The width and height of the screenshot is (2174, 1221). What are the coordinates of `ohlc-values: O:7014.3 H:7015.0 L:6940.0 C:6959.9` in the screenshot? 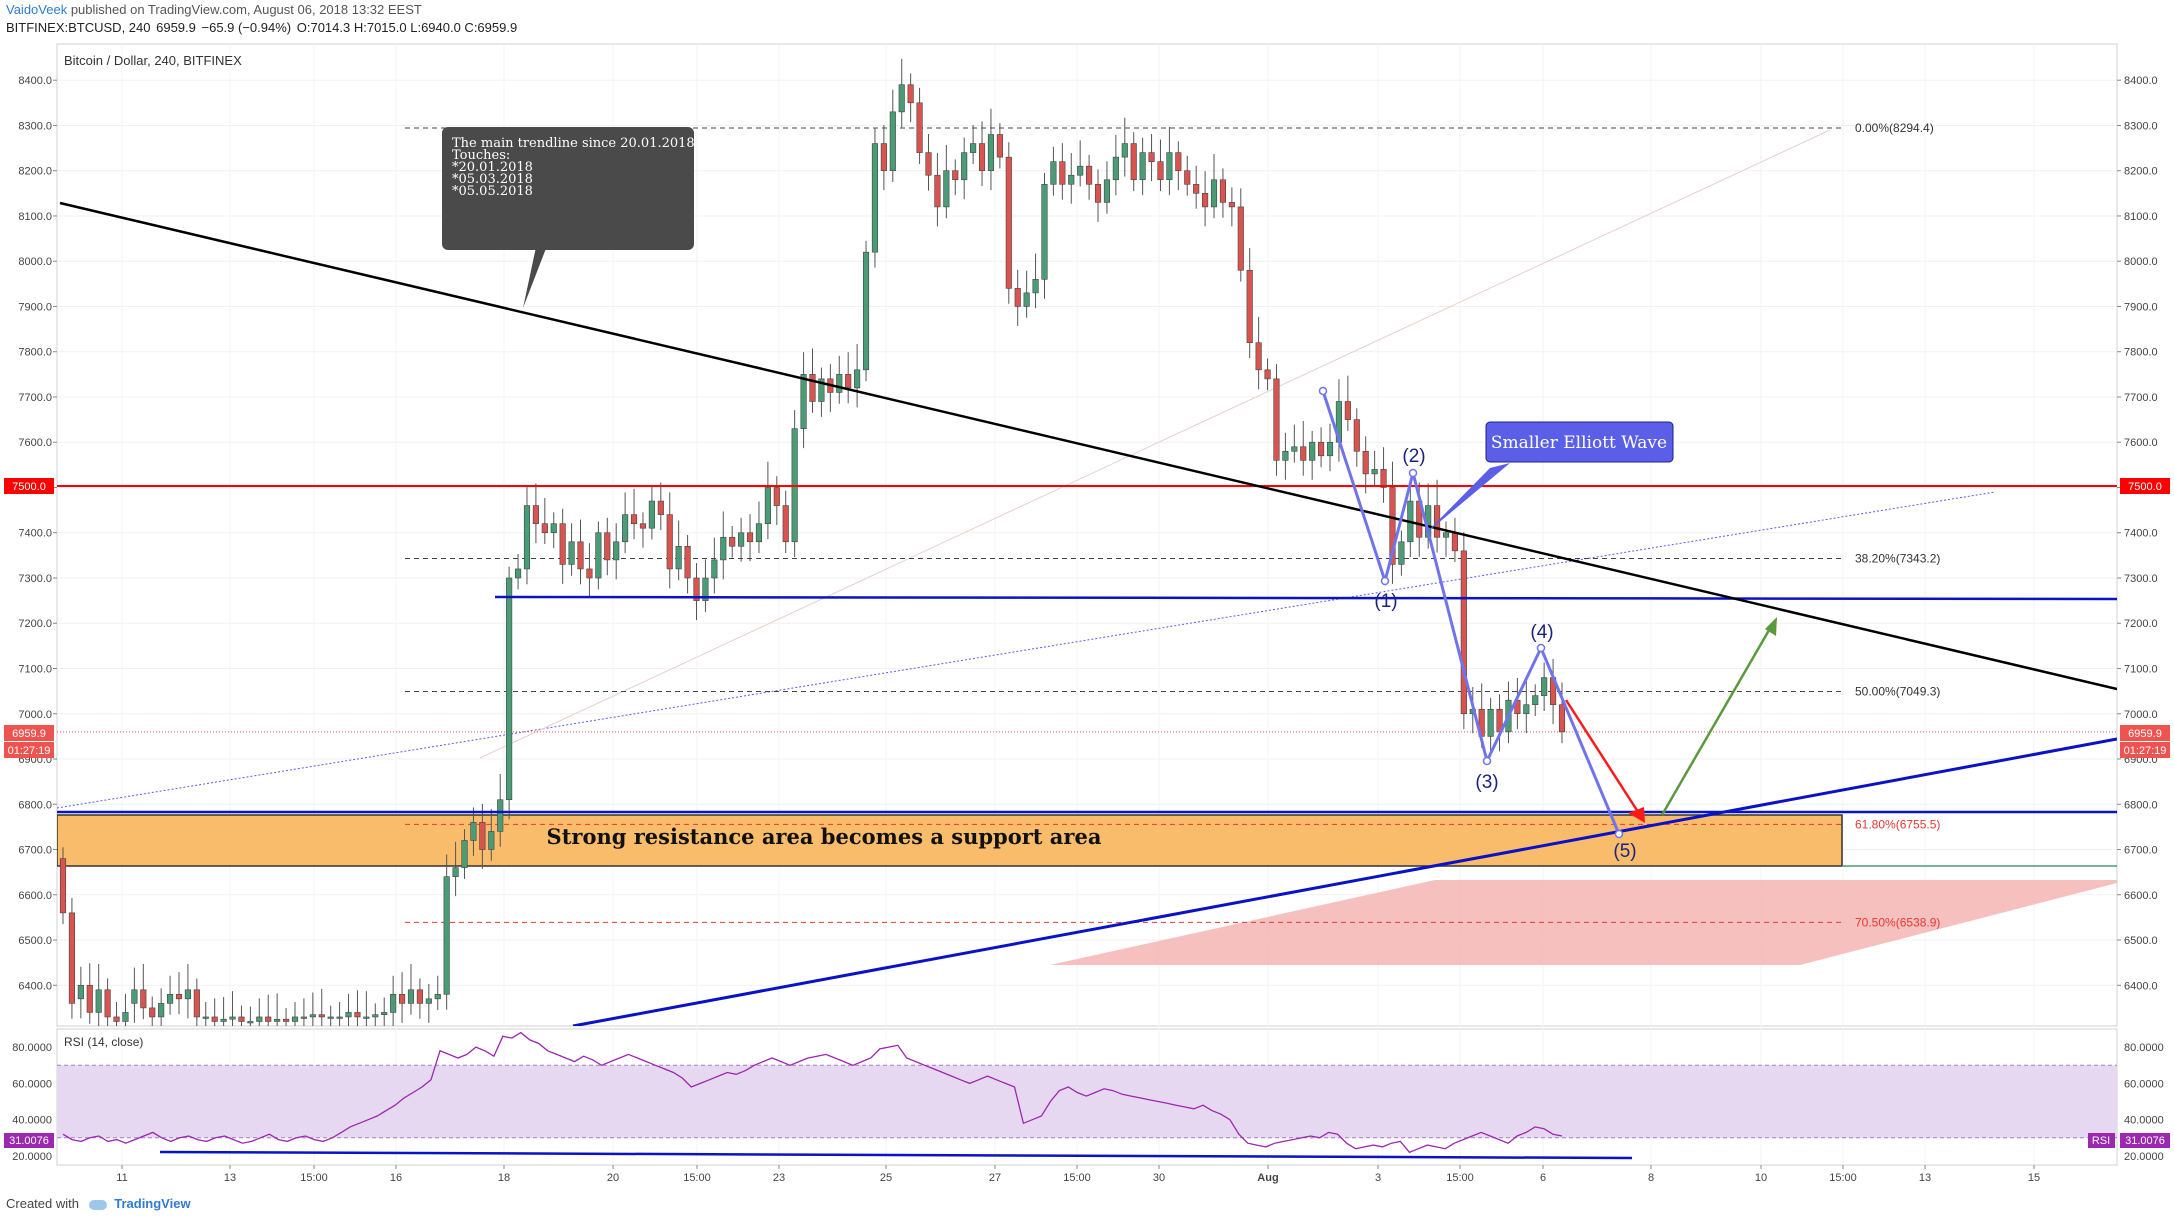 It's located at (407, 27).